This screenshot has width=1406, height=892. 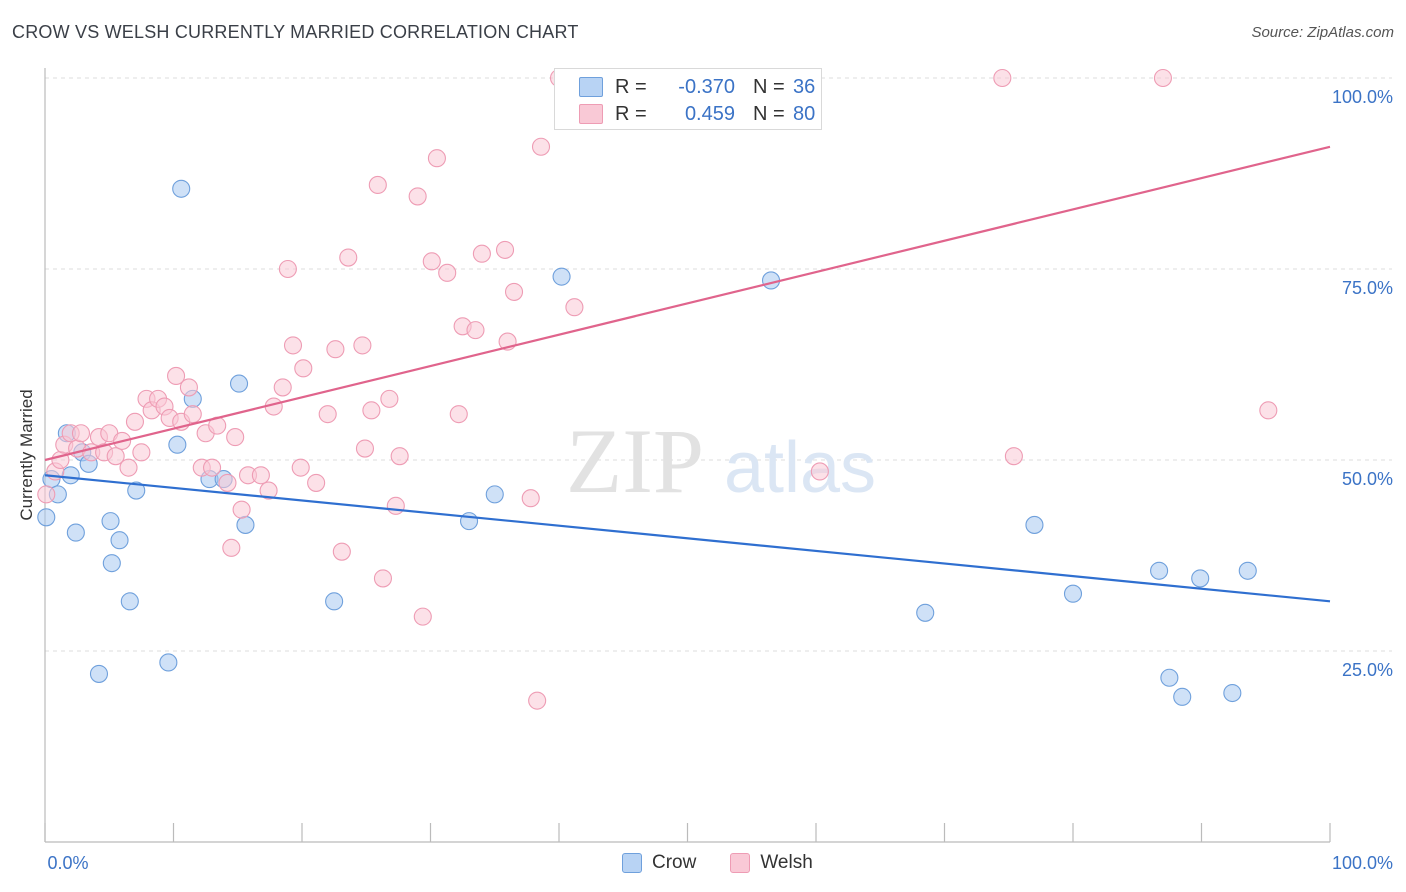 I want to click on x-tick-label: 0.0%, so click(x=67, y=863).